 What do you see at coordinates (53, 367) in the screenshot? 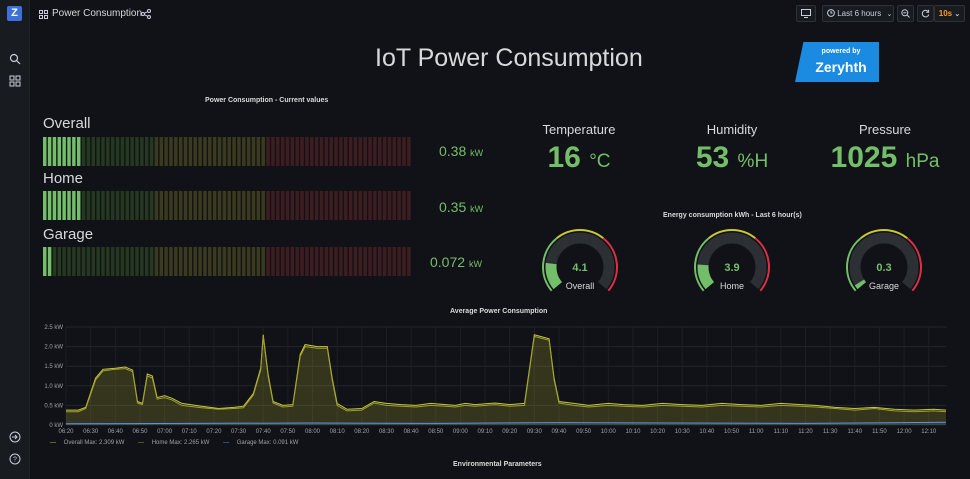
I see `y-tick-label: 1.5 kW` at bounding box center [53, 367].